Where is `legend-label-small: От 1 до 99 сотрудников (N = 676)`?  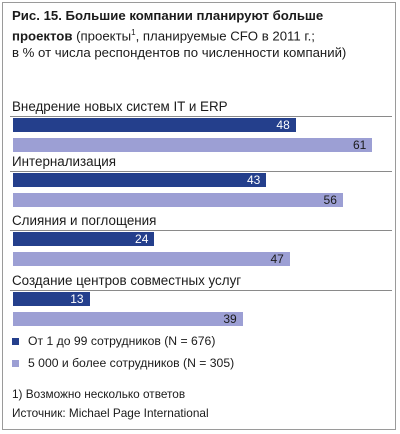 legend-label-small: От 1 до 99 сотрудников (N = 676) is located at coordinates (122, 341).